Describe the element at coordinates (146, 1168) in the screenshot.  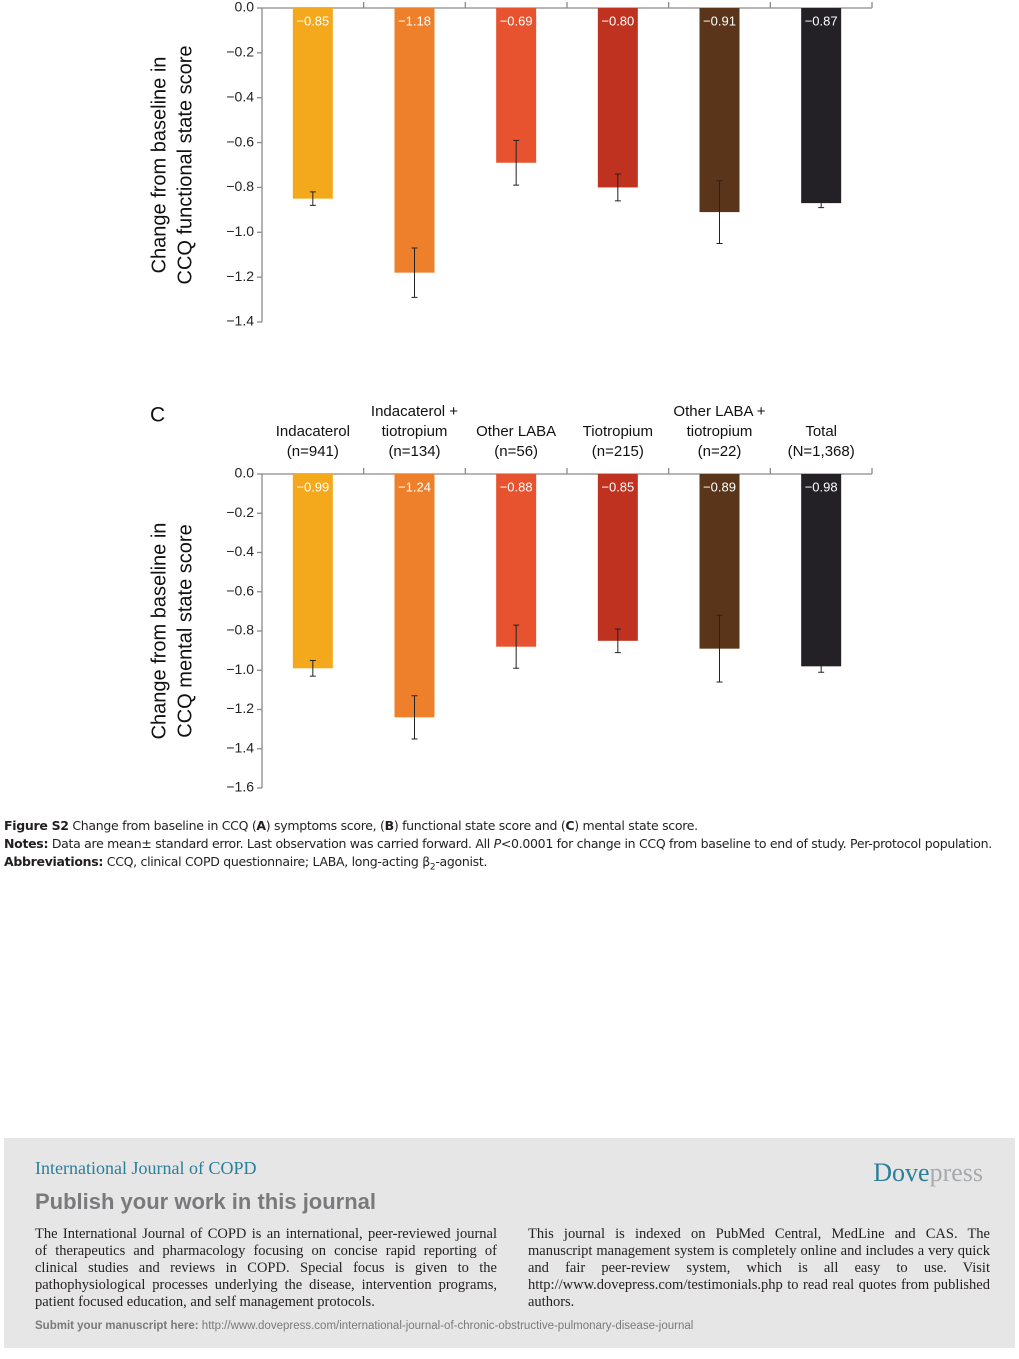
I see `journal-name: International Journal of COPD` at that location.